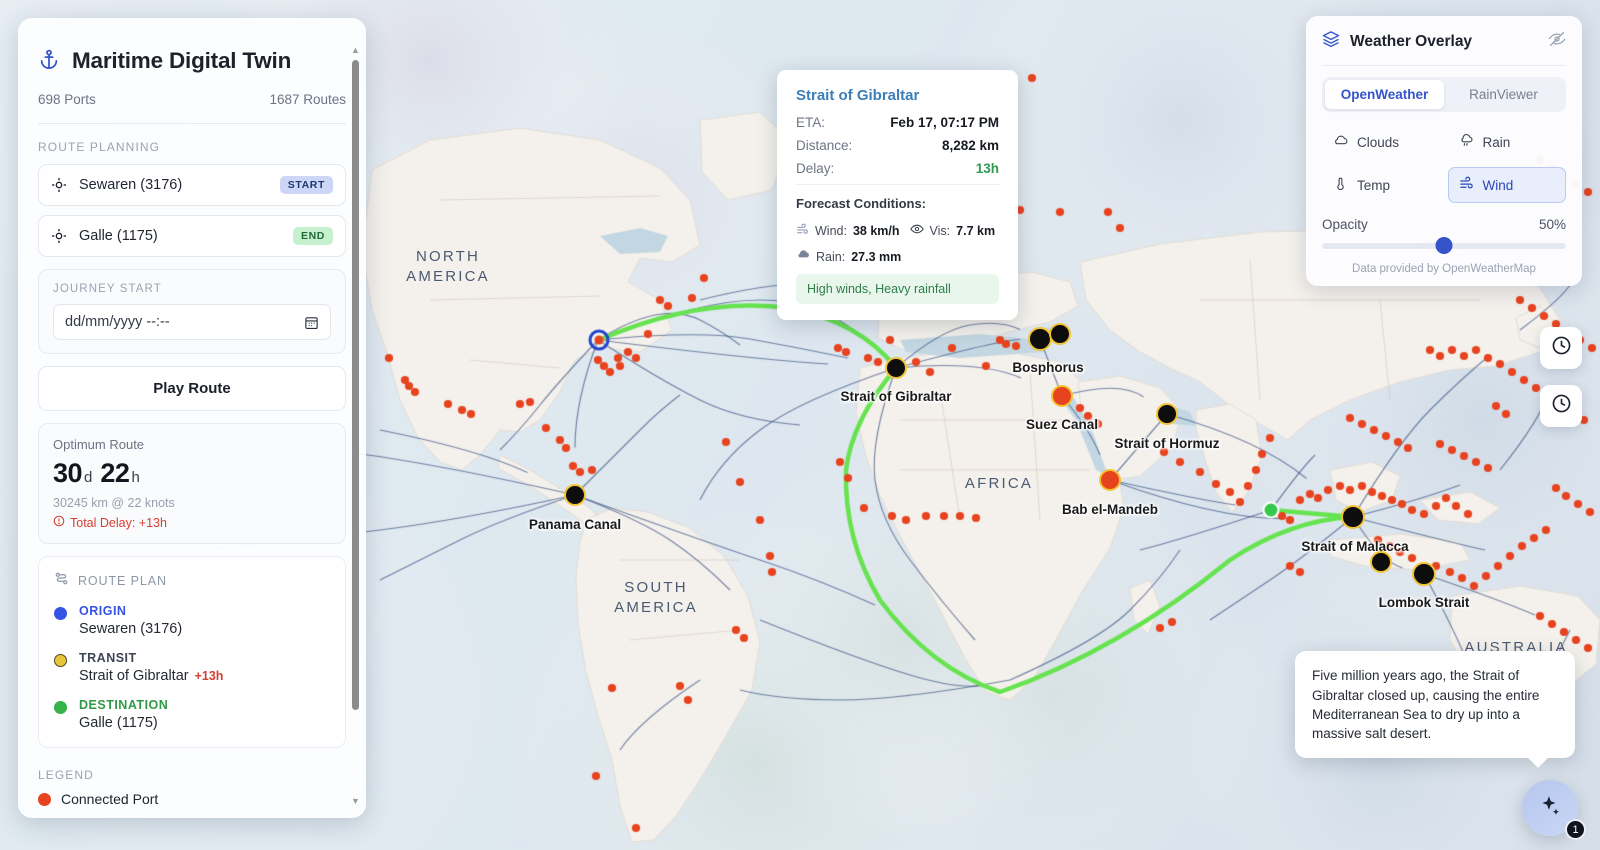 This screenshot has height=850, width=1600. Describe the element at coordinates (897, 184) in the screenshot. I see `tooltip-divider` at that location.